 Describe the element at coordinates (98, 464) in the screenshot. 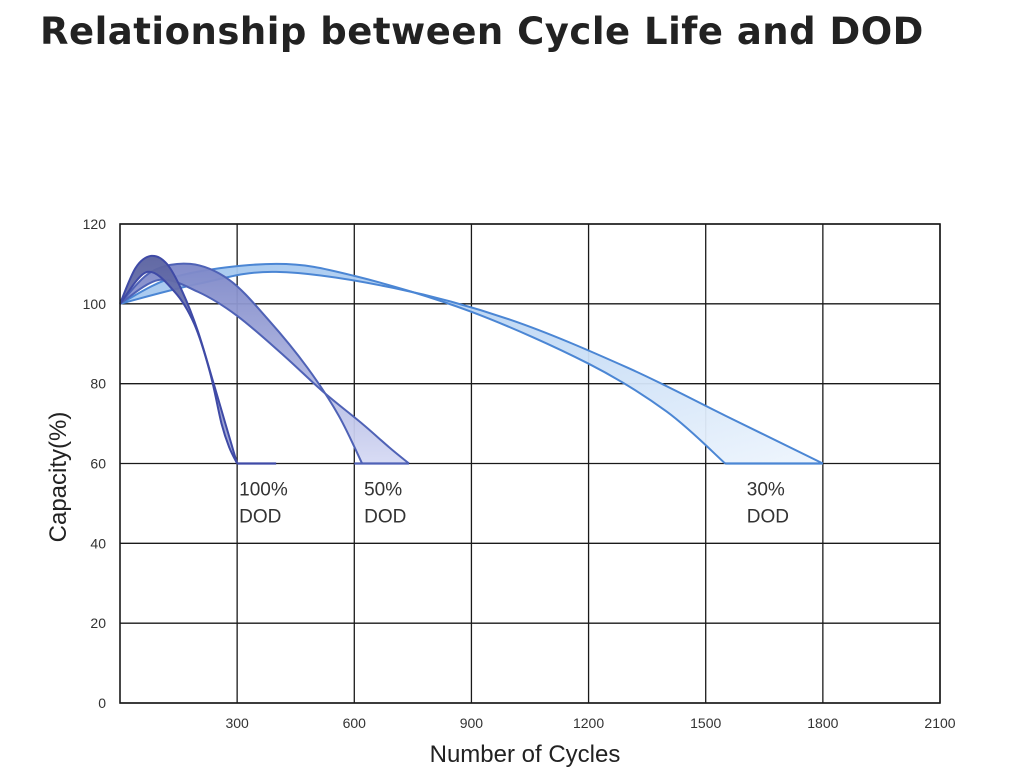

I see `y-tick-label: 60` at that location.